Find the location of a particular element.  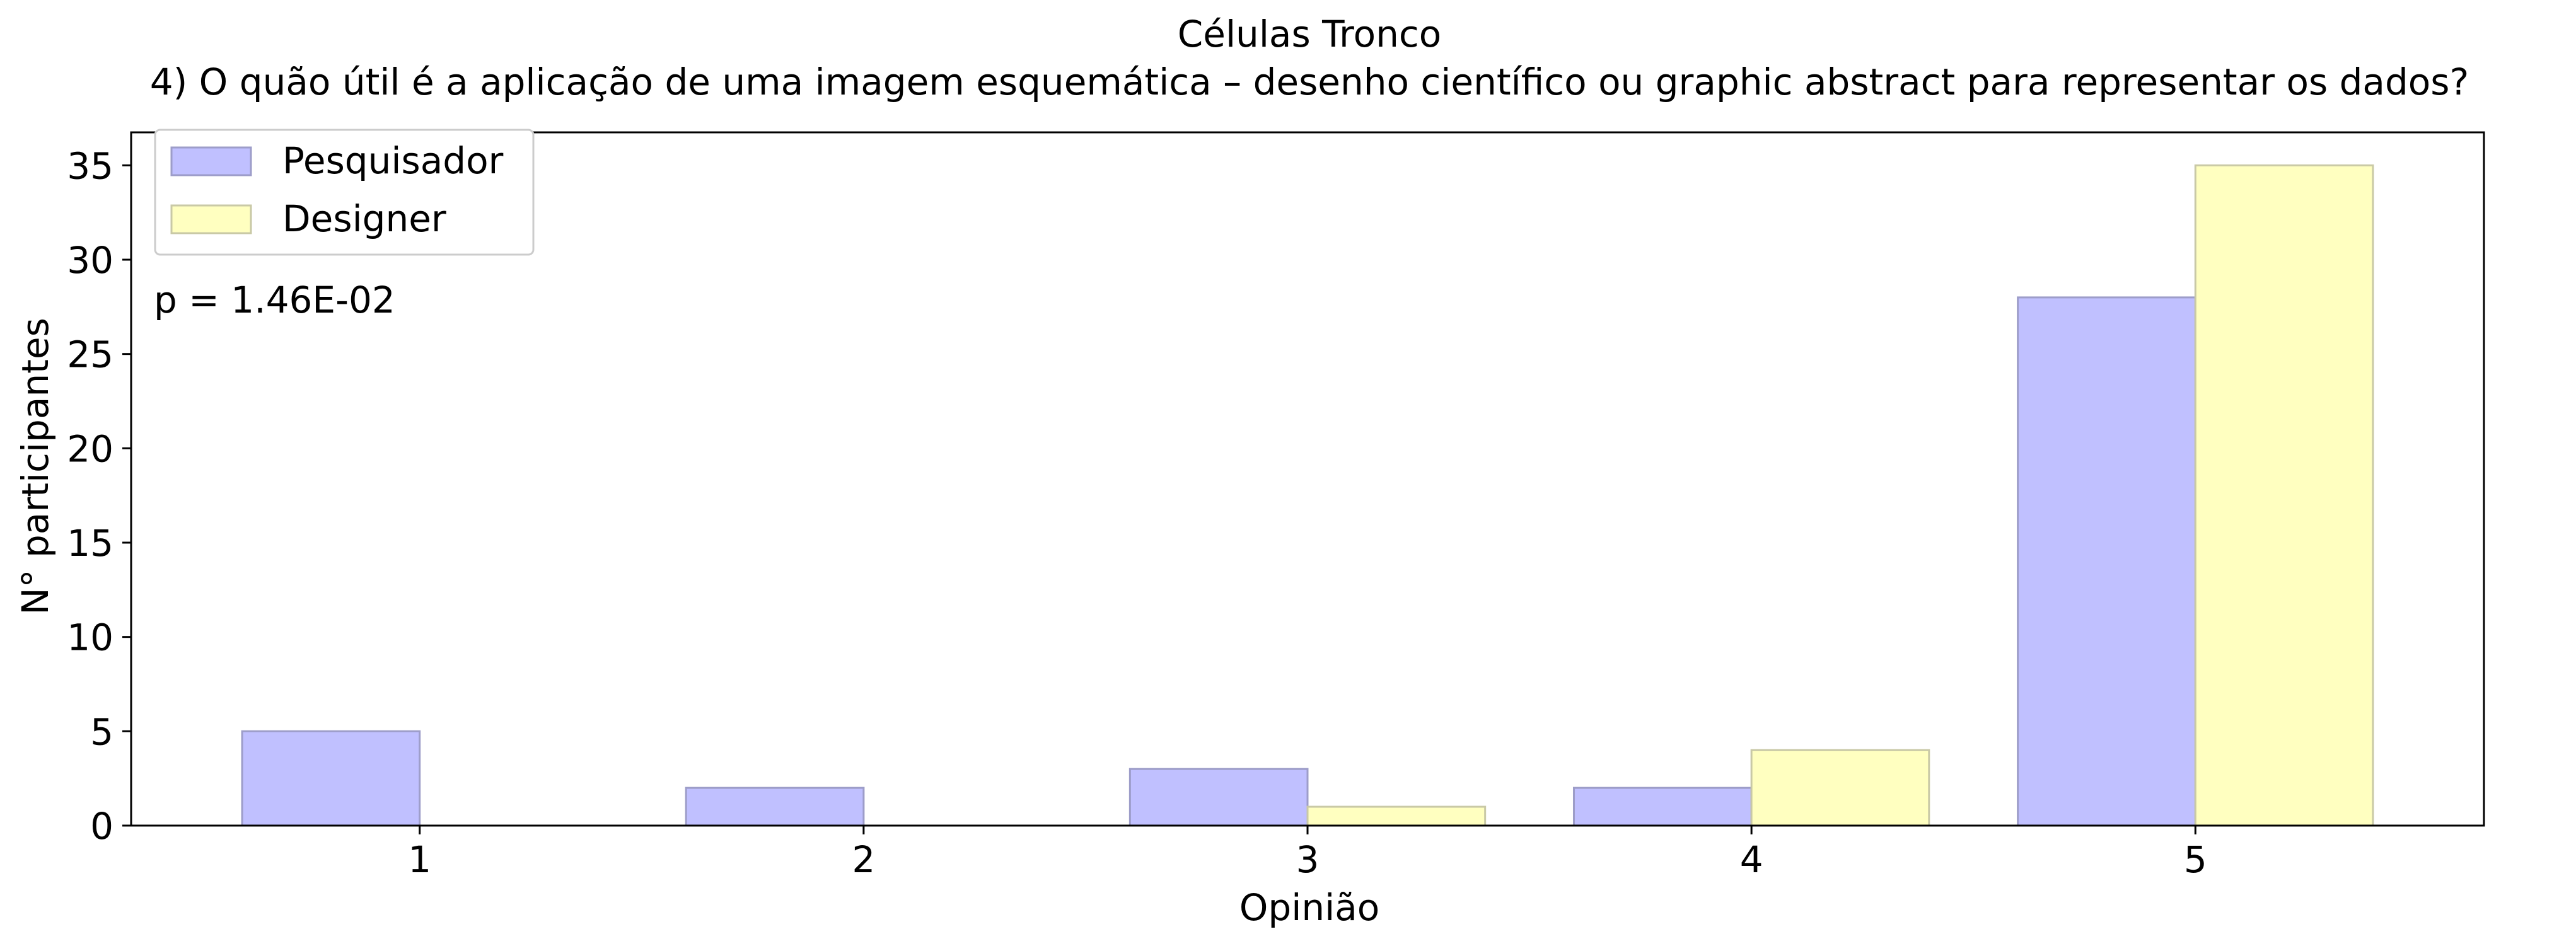

y-tick-label: 0 is located at coordinates (102, 826).